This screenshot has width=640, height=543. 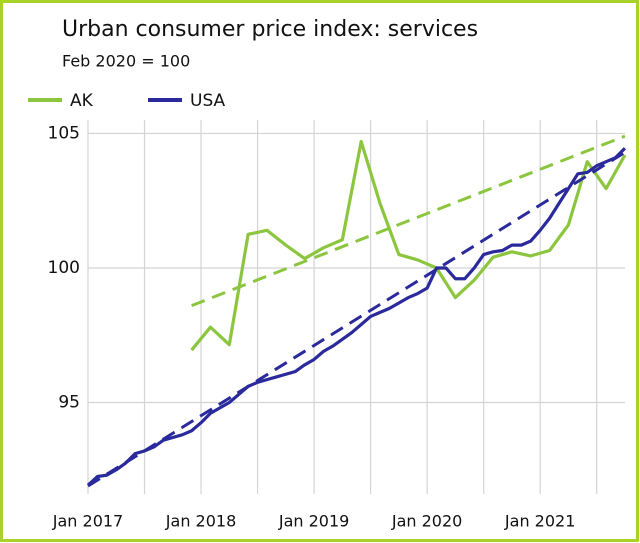 I want to click on y-tick-label: 100, so click(x=64, y=268).